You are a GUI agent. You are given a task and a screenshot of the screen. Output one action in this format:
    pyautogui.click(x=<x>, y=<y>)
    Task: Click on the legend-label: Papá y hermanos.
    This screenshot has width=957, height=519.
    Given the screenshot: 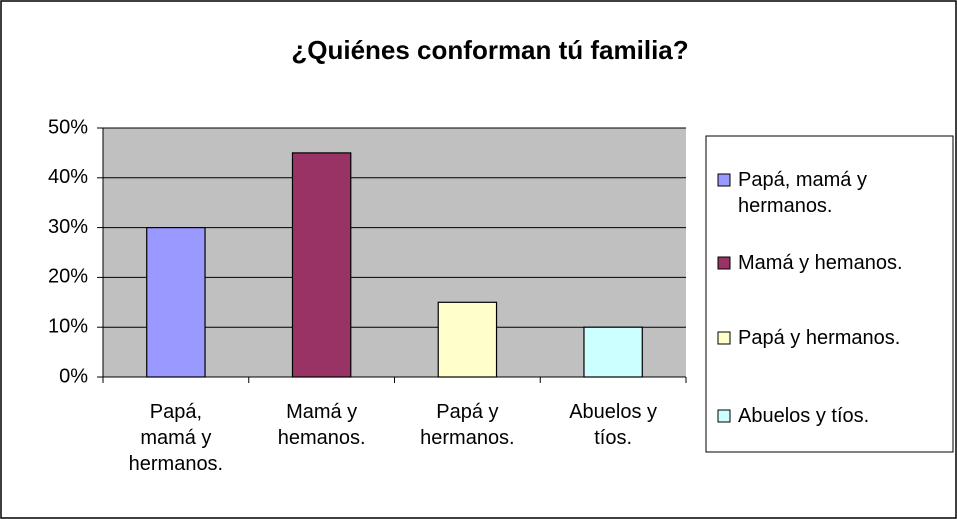 What is the action you would take?
    pyautogui.click(x=819, y=338)
    